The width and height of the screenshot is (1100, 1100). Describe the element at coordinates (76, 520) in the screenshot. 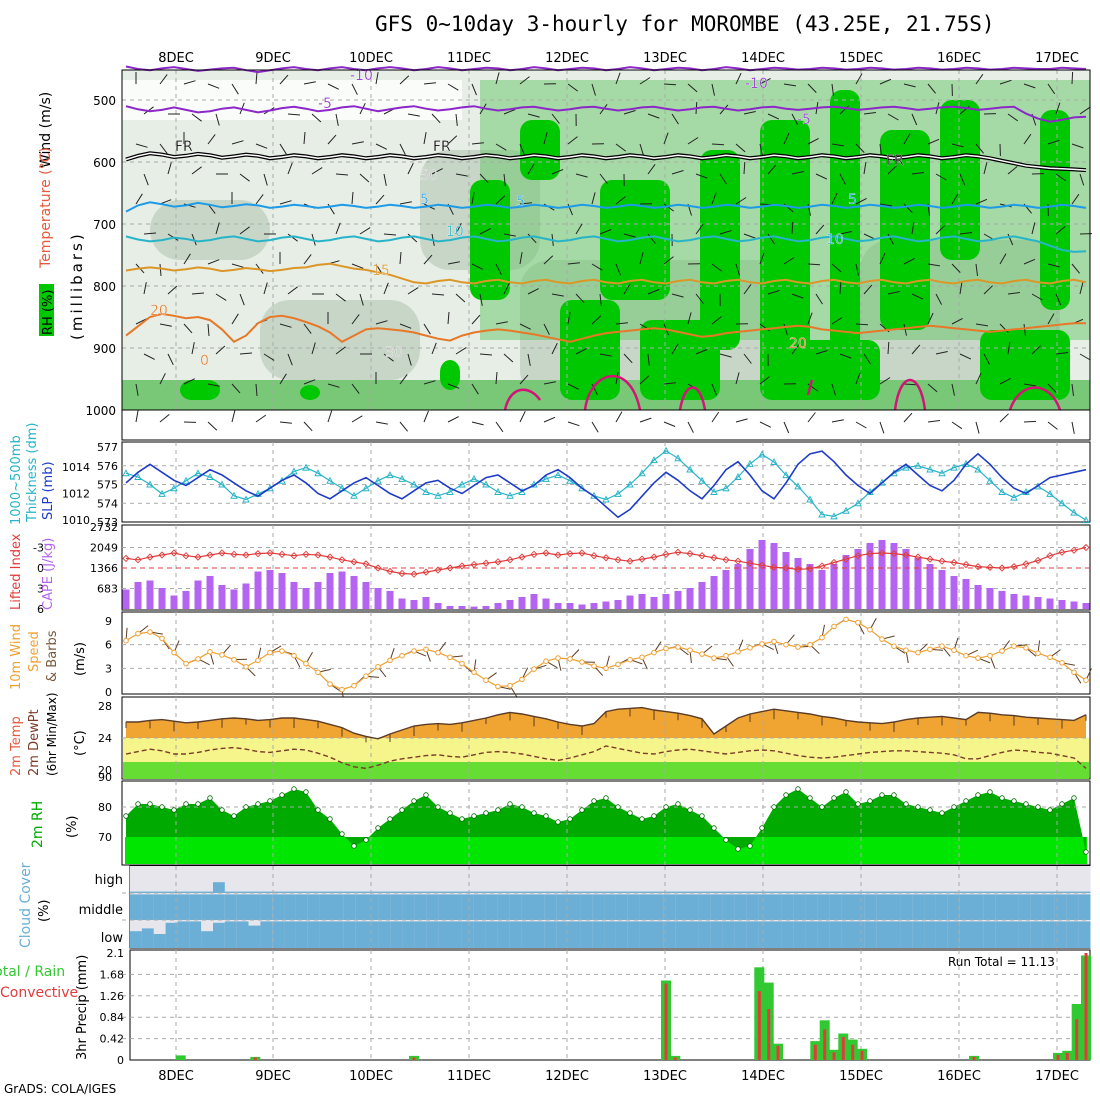

I see `slp-tick: 1010` at that location.